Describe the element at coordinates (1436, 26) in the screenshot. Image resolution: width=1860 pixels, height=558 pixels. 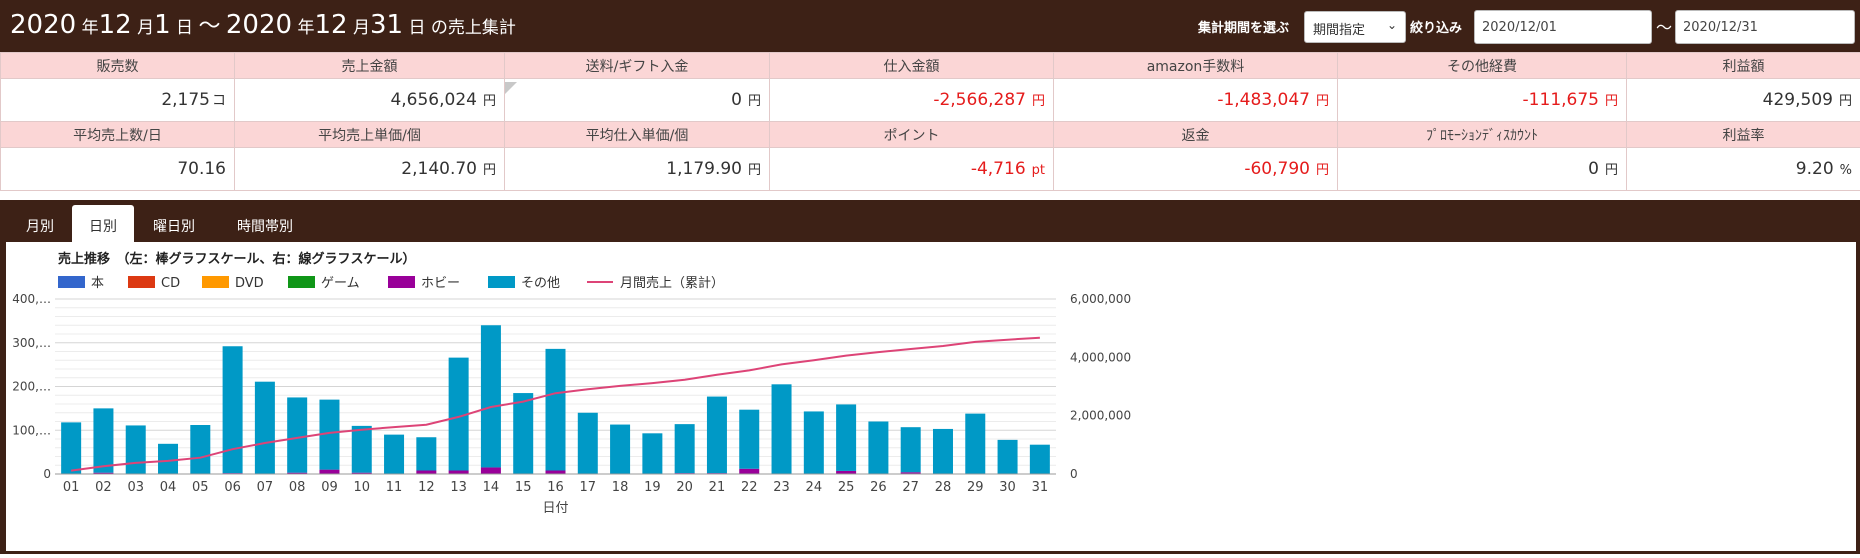
I see `filter-label: 絞り込み` at that location.